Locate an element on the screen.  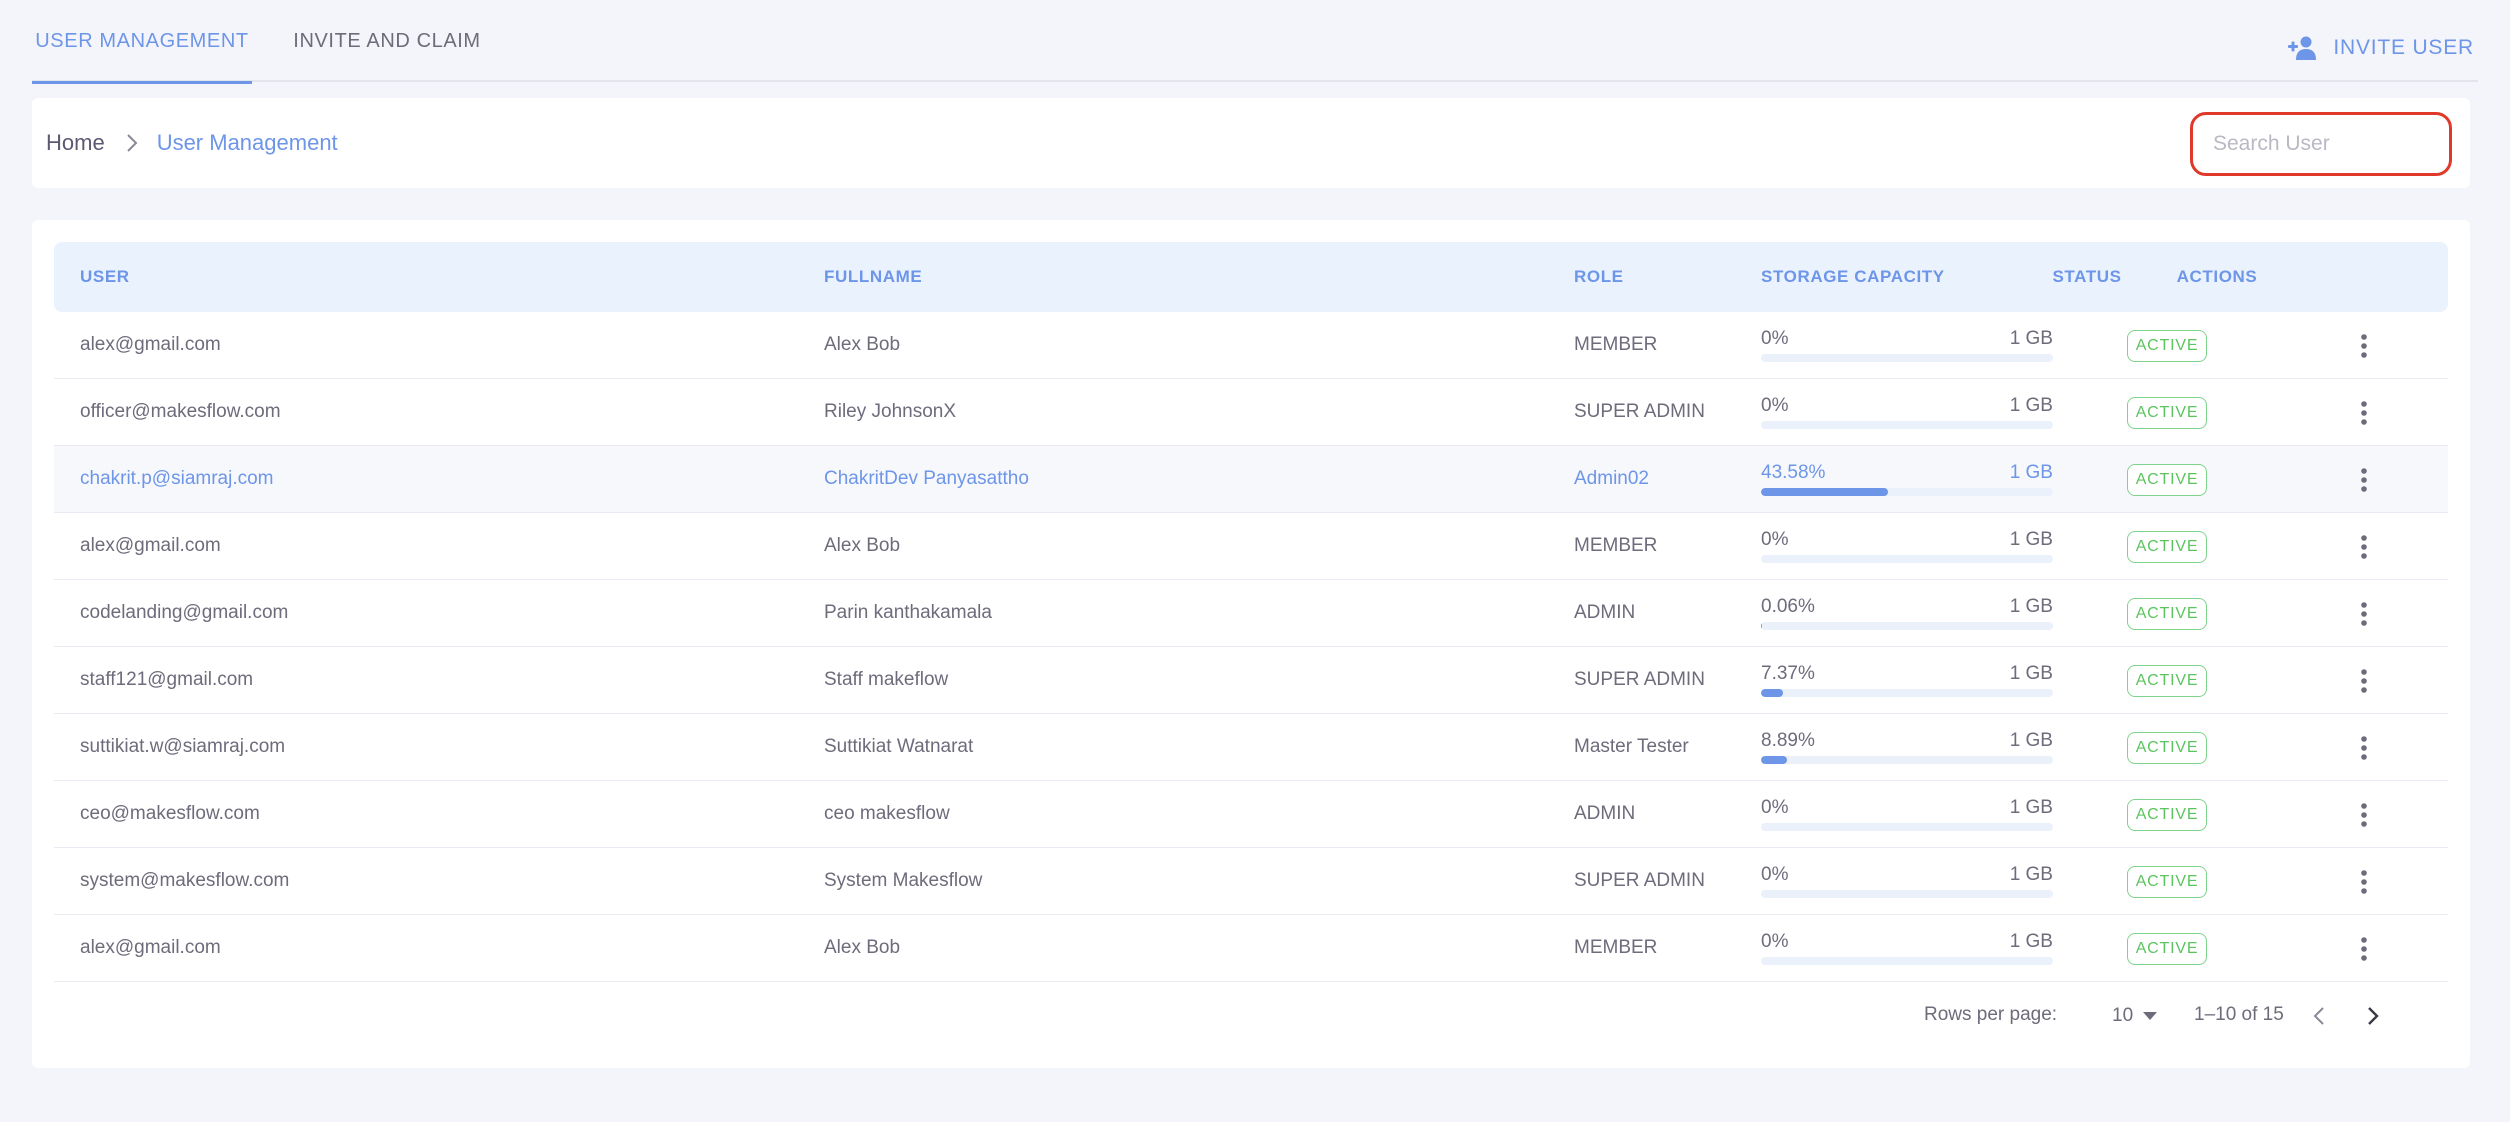
storage-percent: 43.58% is located at coordinates (1793, 472).